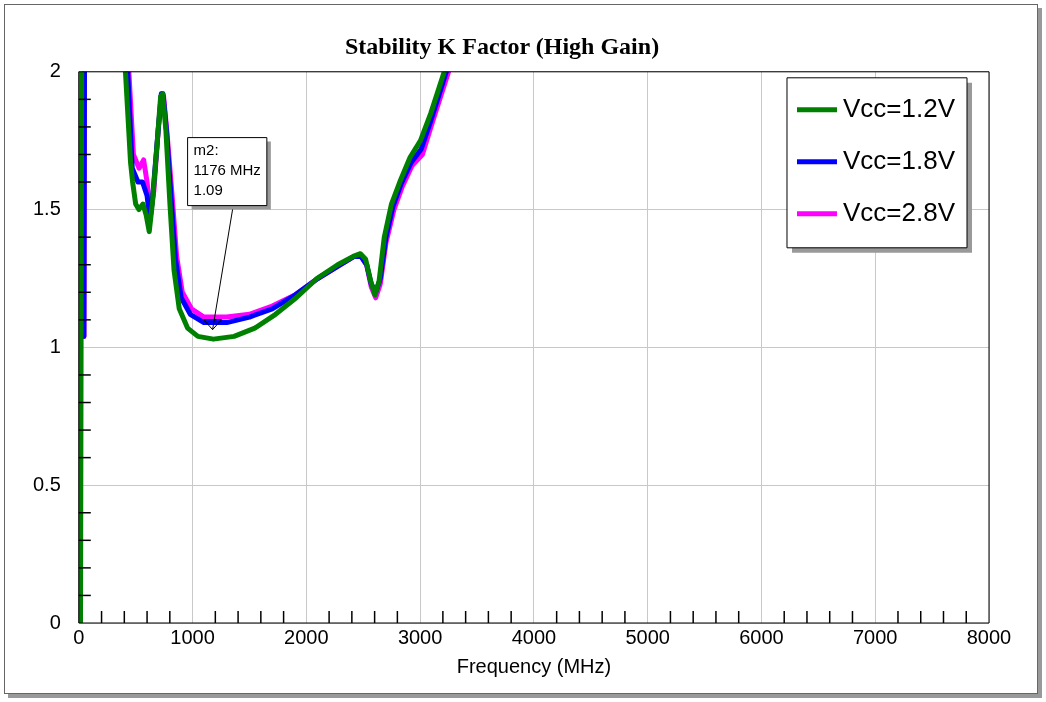  Describe the element at coordinates (761, 636) in the screenshot. I see `x-tick-label: 6000` at that location.